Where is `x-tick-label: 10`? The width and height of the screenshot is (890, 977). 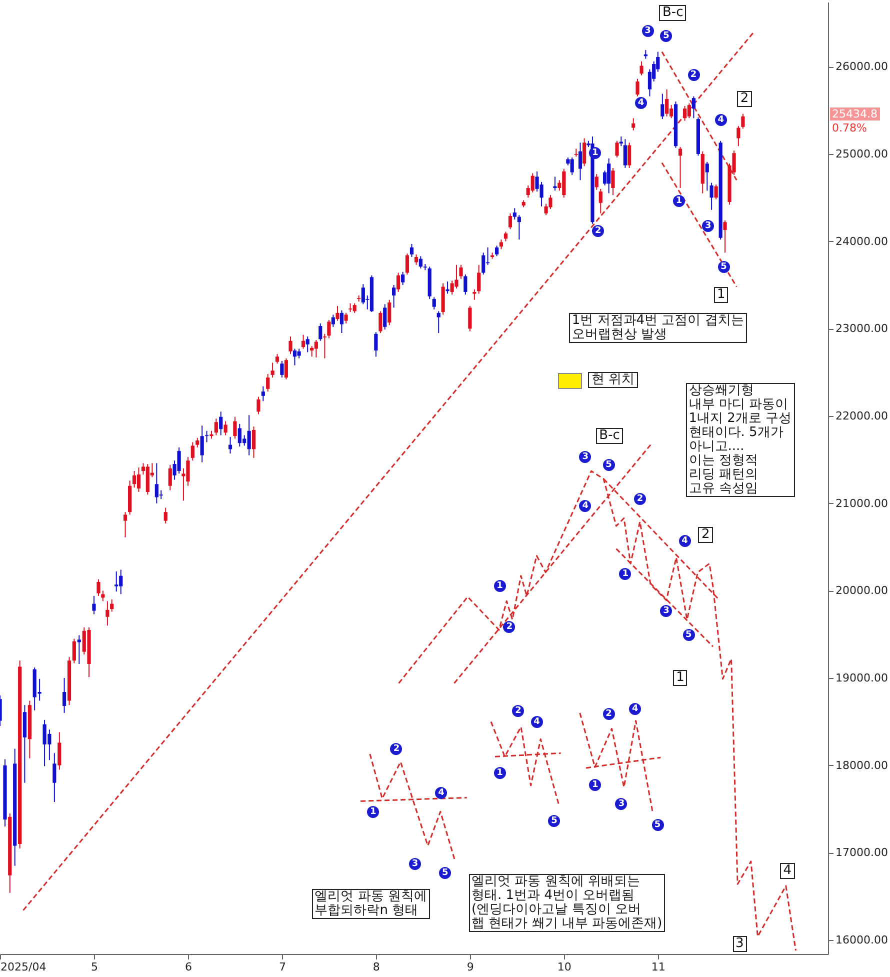
x-tick-label: 10 is located at coordinates (564, 967).